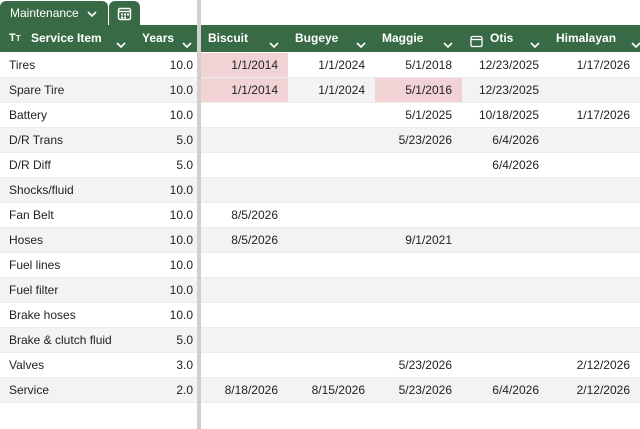 This screenshot has width=640, height=429. I want to click on date-value: 10/18/2025, so click(508, 115).